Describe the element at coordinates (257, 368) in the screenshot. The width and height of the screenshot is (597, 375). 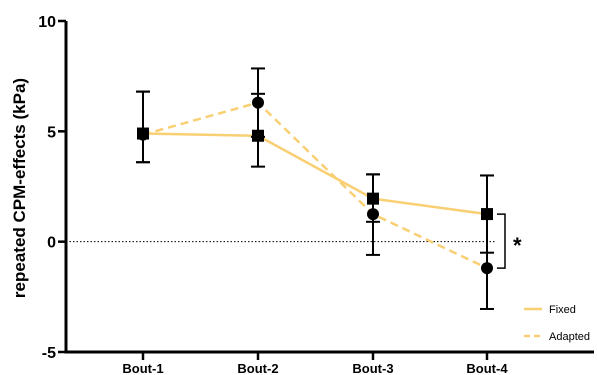
I see `x-tick-label: Bout-2` at that location.